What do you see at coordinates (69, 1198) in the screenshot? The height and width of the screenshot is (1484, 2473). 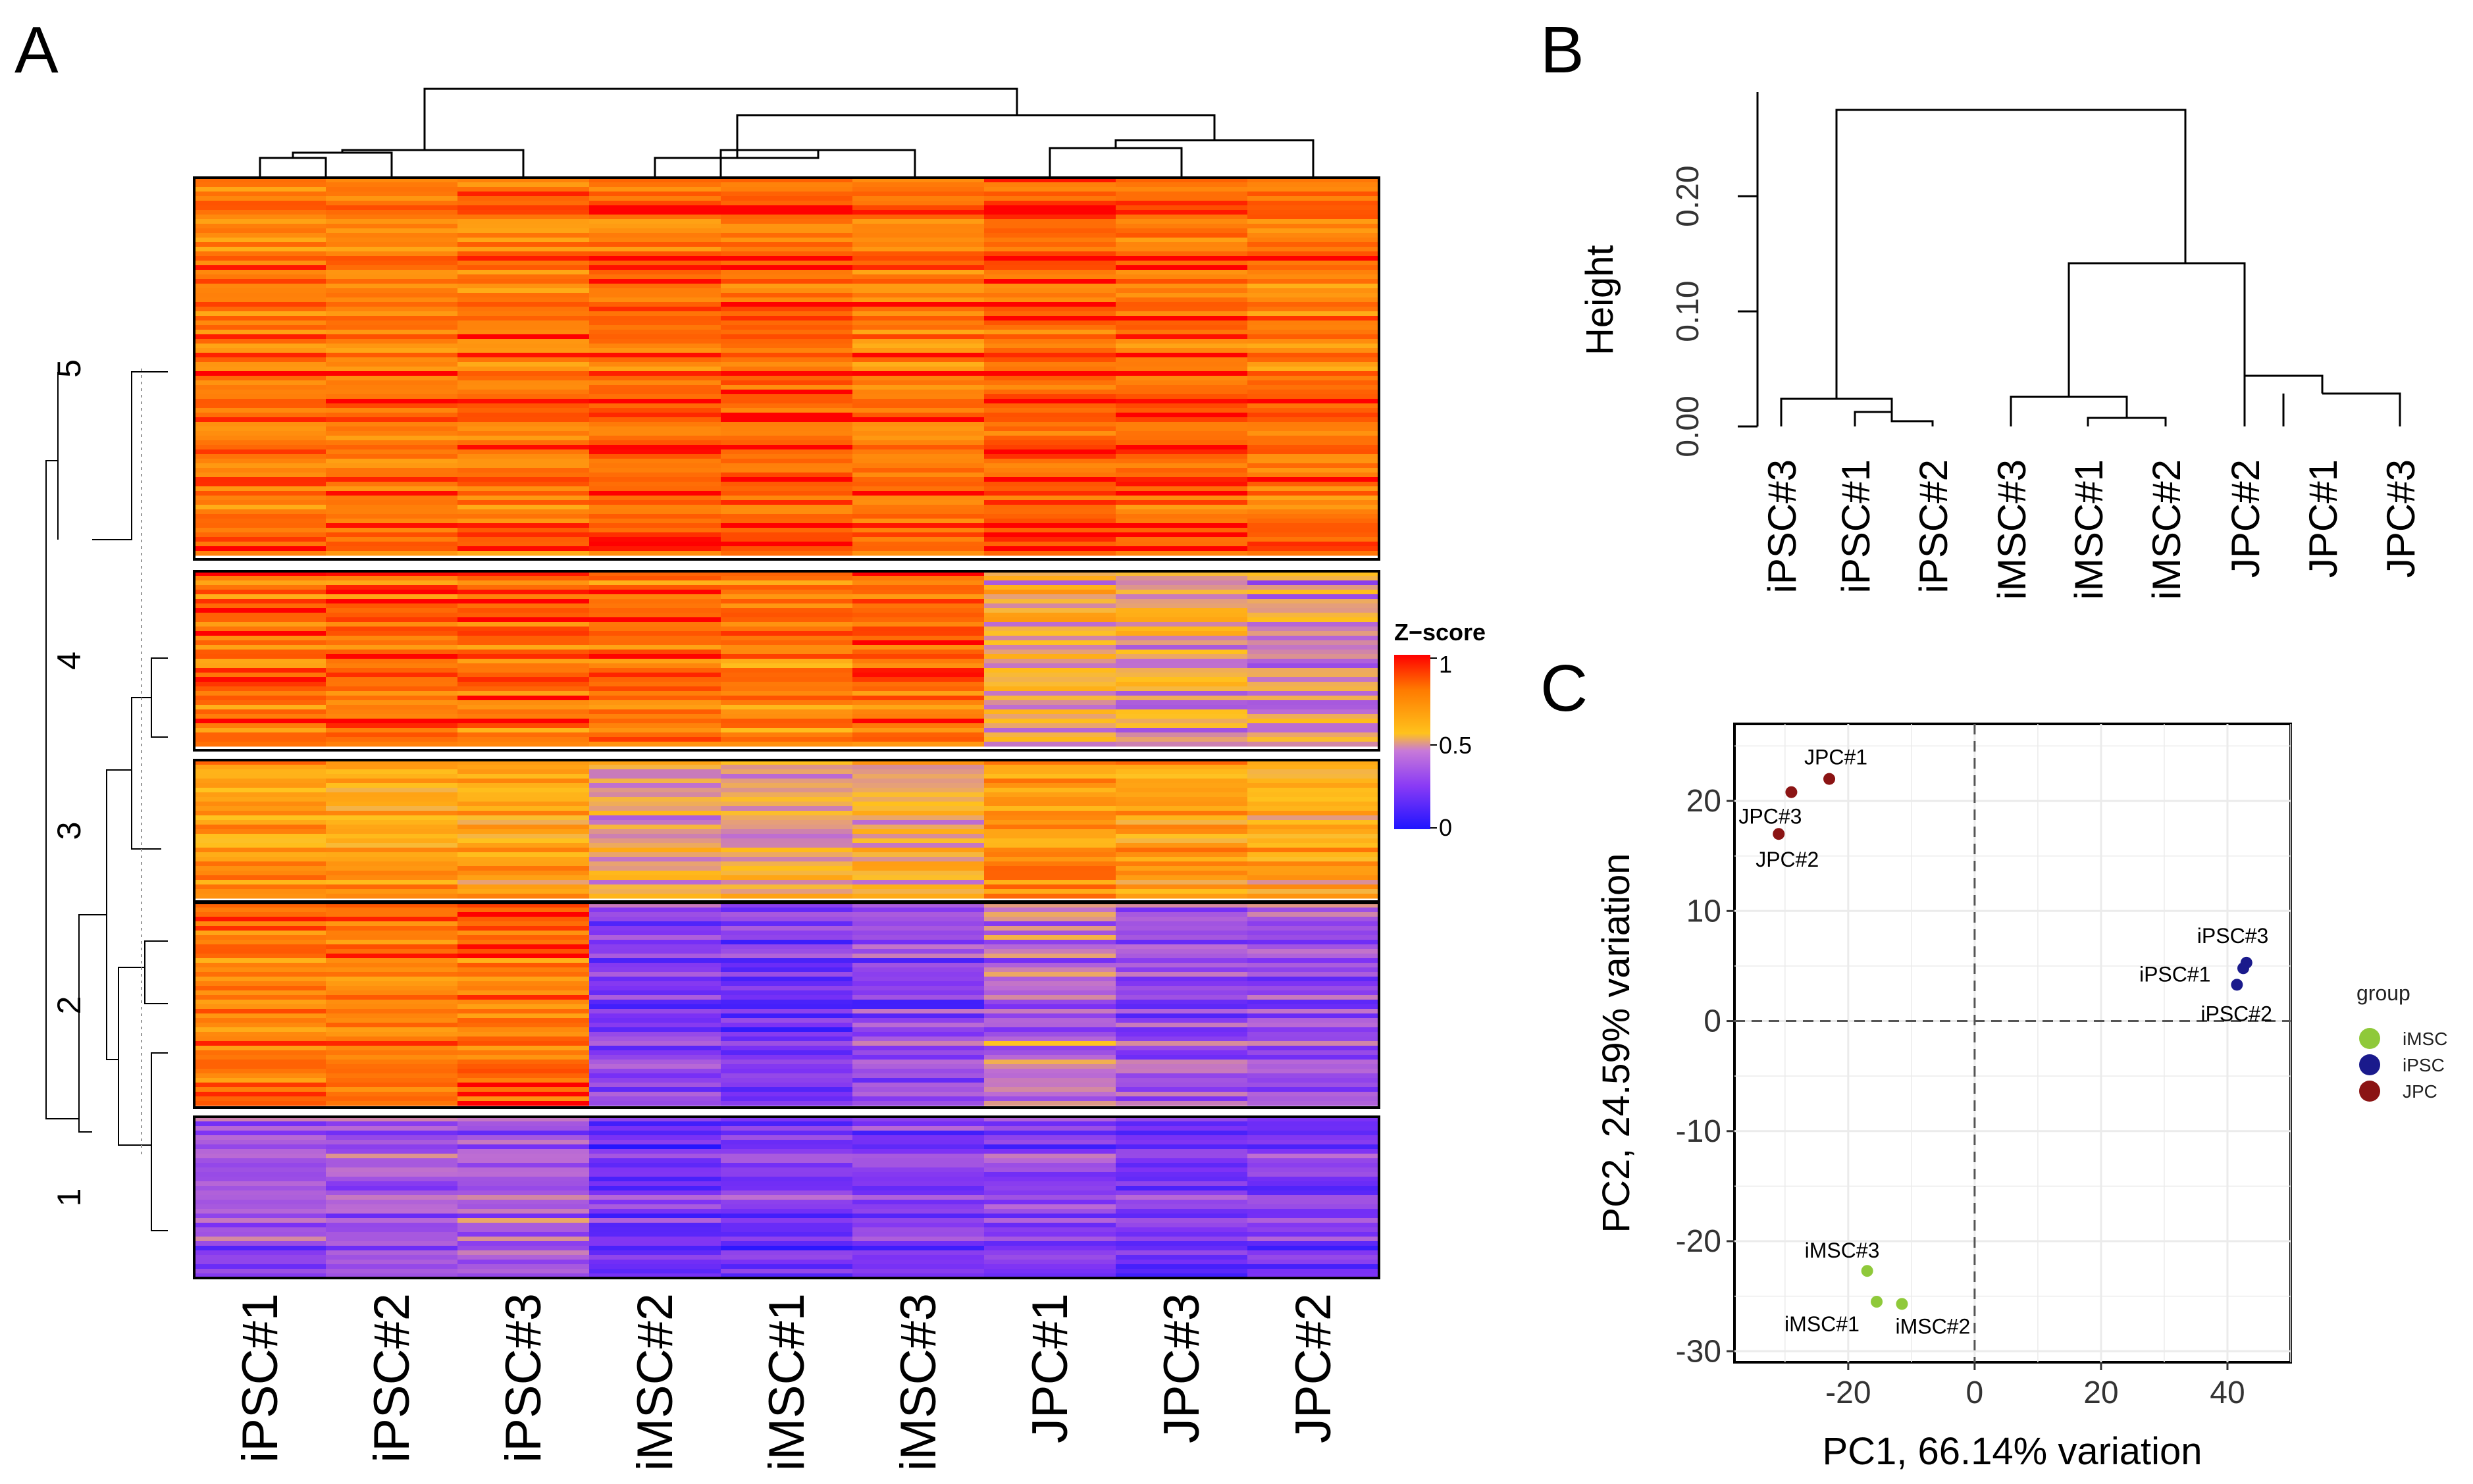 I see `row-cluster-label: 1` at bounding box center [69, 1198].